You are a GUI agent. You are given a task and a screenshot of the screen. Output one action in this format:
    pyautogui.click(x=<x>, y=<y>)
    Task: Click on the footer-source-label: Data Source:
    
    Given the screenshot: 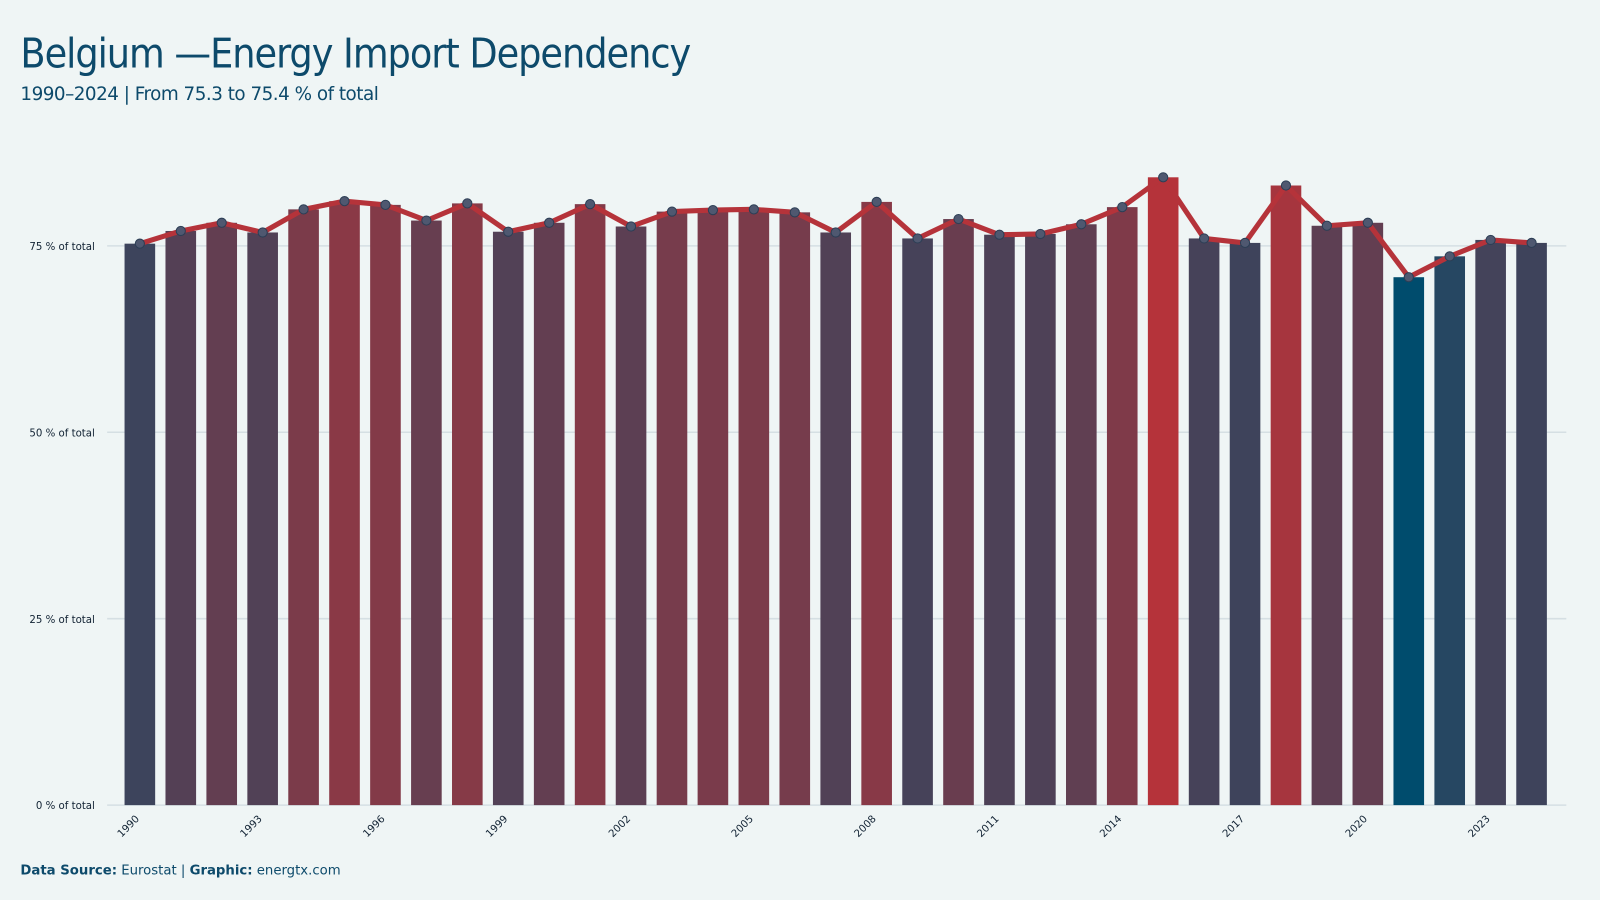 What is the action you would take?
    pyautogui.click(x=68, y=870)
    